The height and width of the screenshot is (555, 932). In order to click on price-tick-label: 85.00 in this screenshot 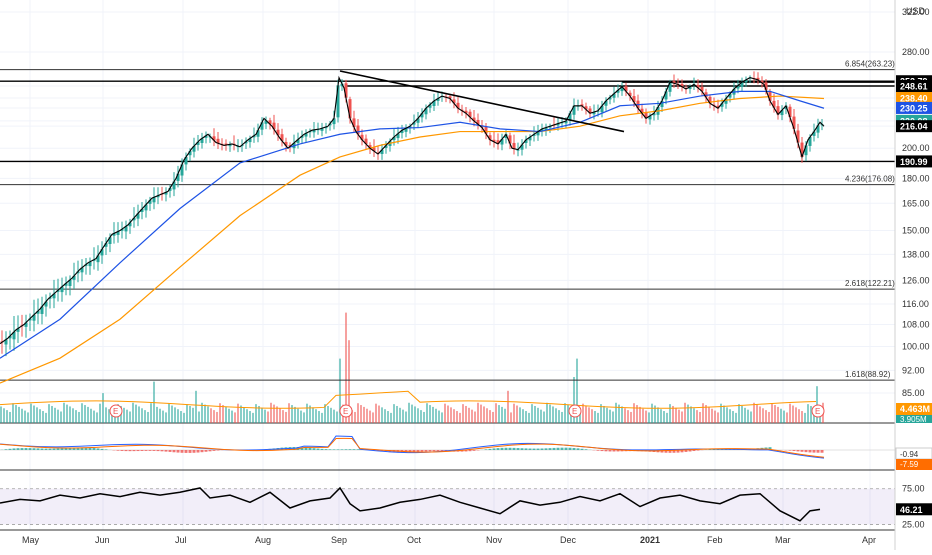, I will do `click(913, 393)`.